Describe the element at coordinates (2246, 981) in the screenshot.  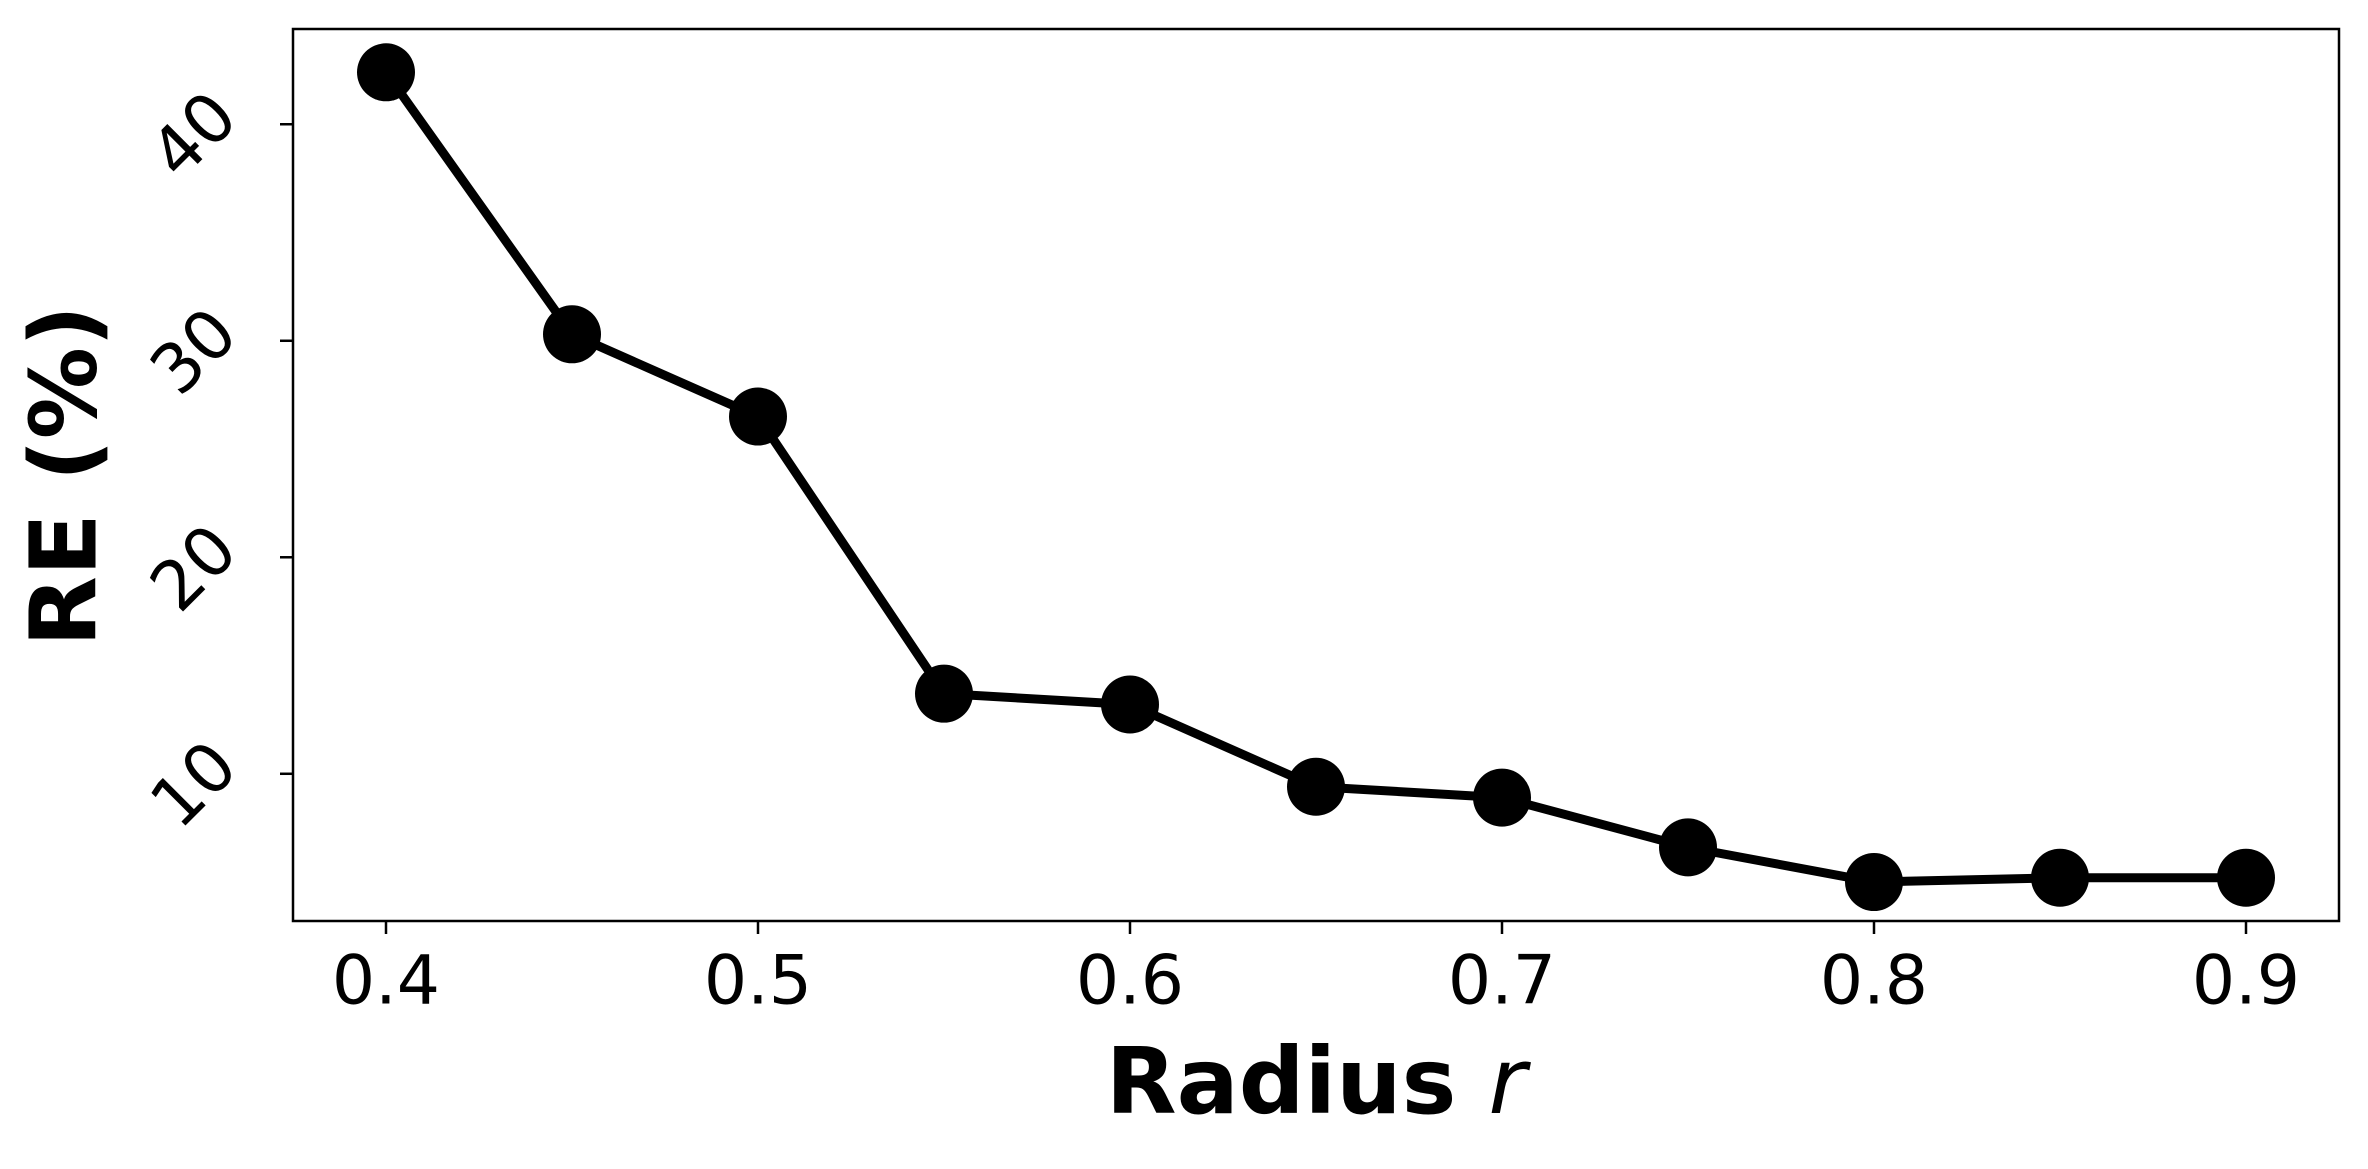
I see `x-tick-label: 0.9` at that location.